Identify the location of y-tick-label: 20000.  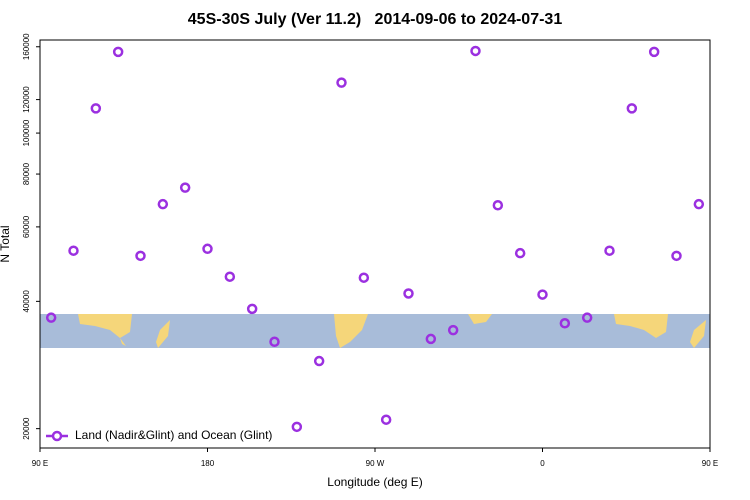
(26, 428).